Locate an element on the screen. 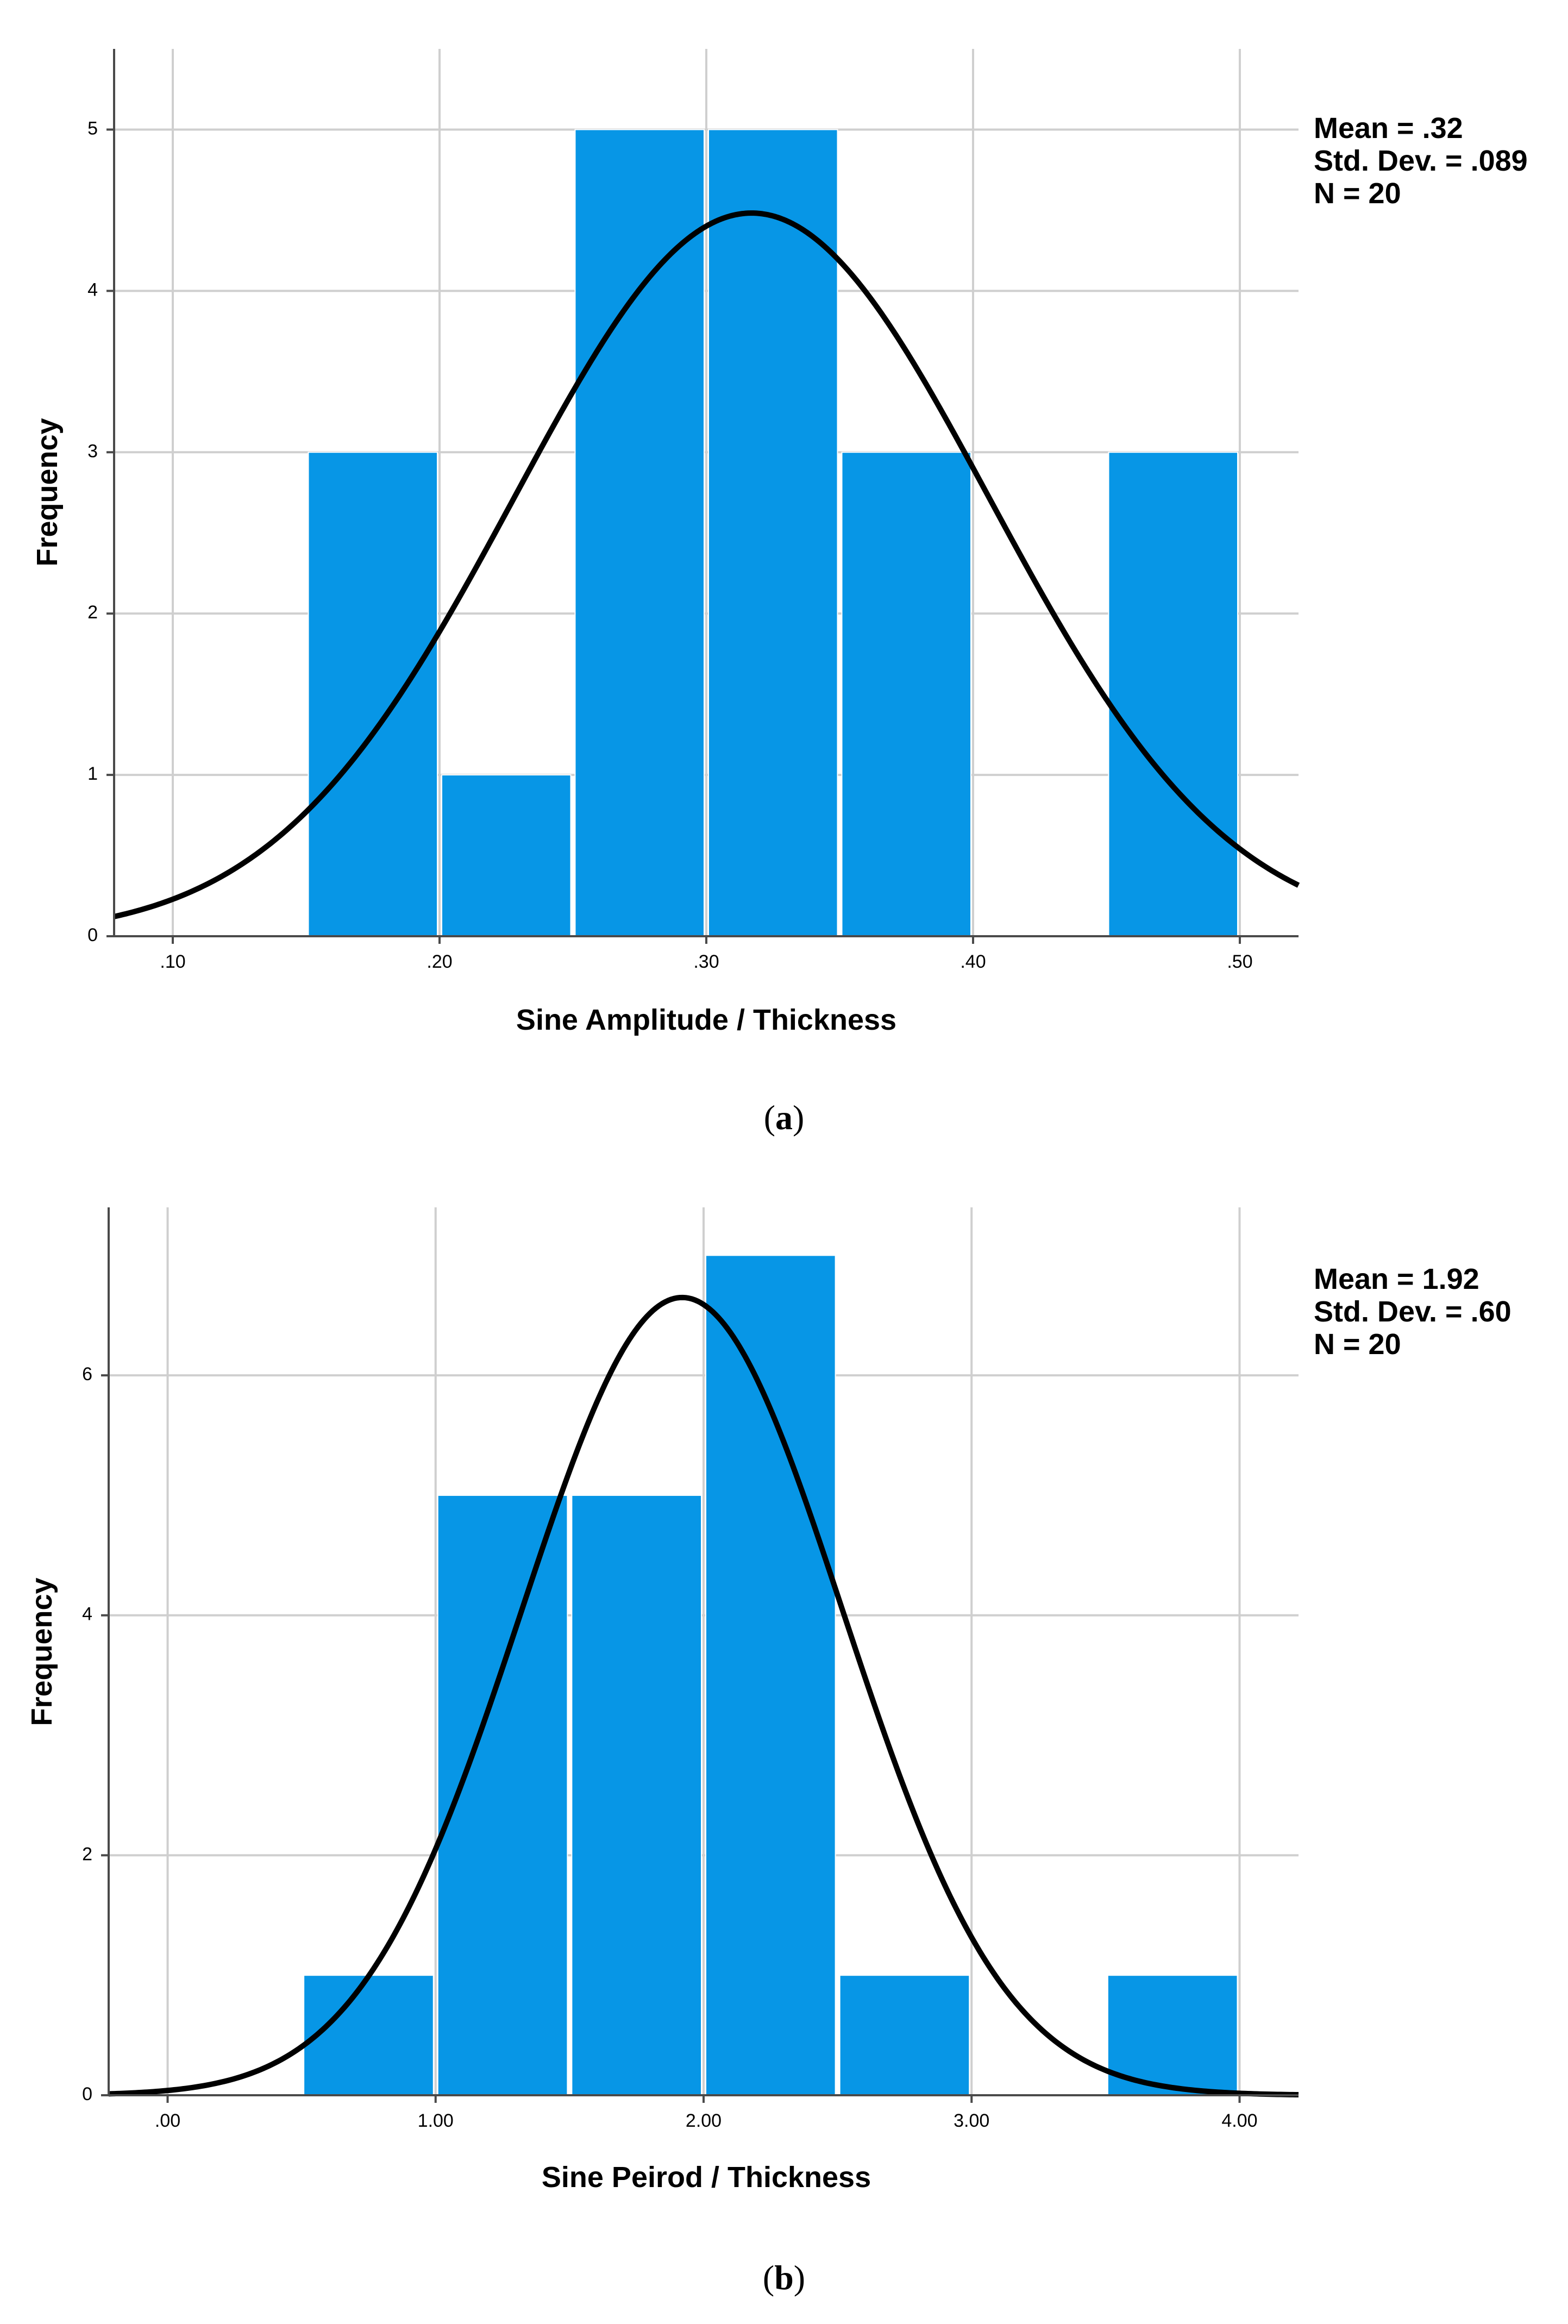 The height and width of the screenshot is (2324, 1568). panel-caption-a: (a) is located at coordinates (785, 1117).